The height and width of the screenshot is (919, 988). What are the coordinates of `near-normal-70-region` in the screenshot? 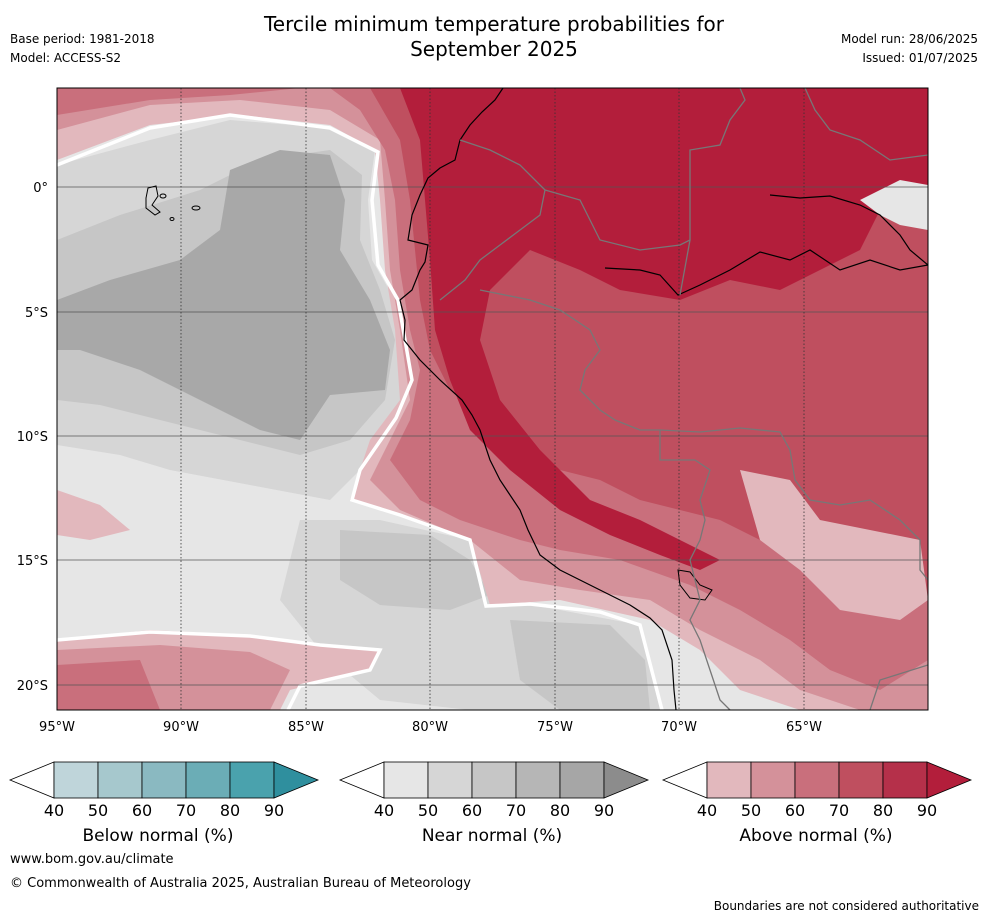 It's located at (223, 295).